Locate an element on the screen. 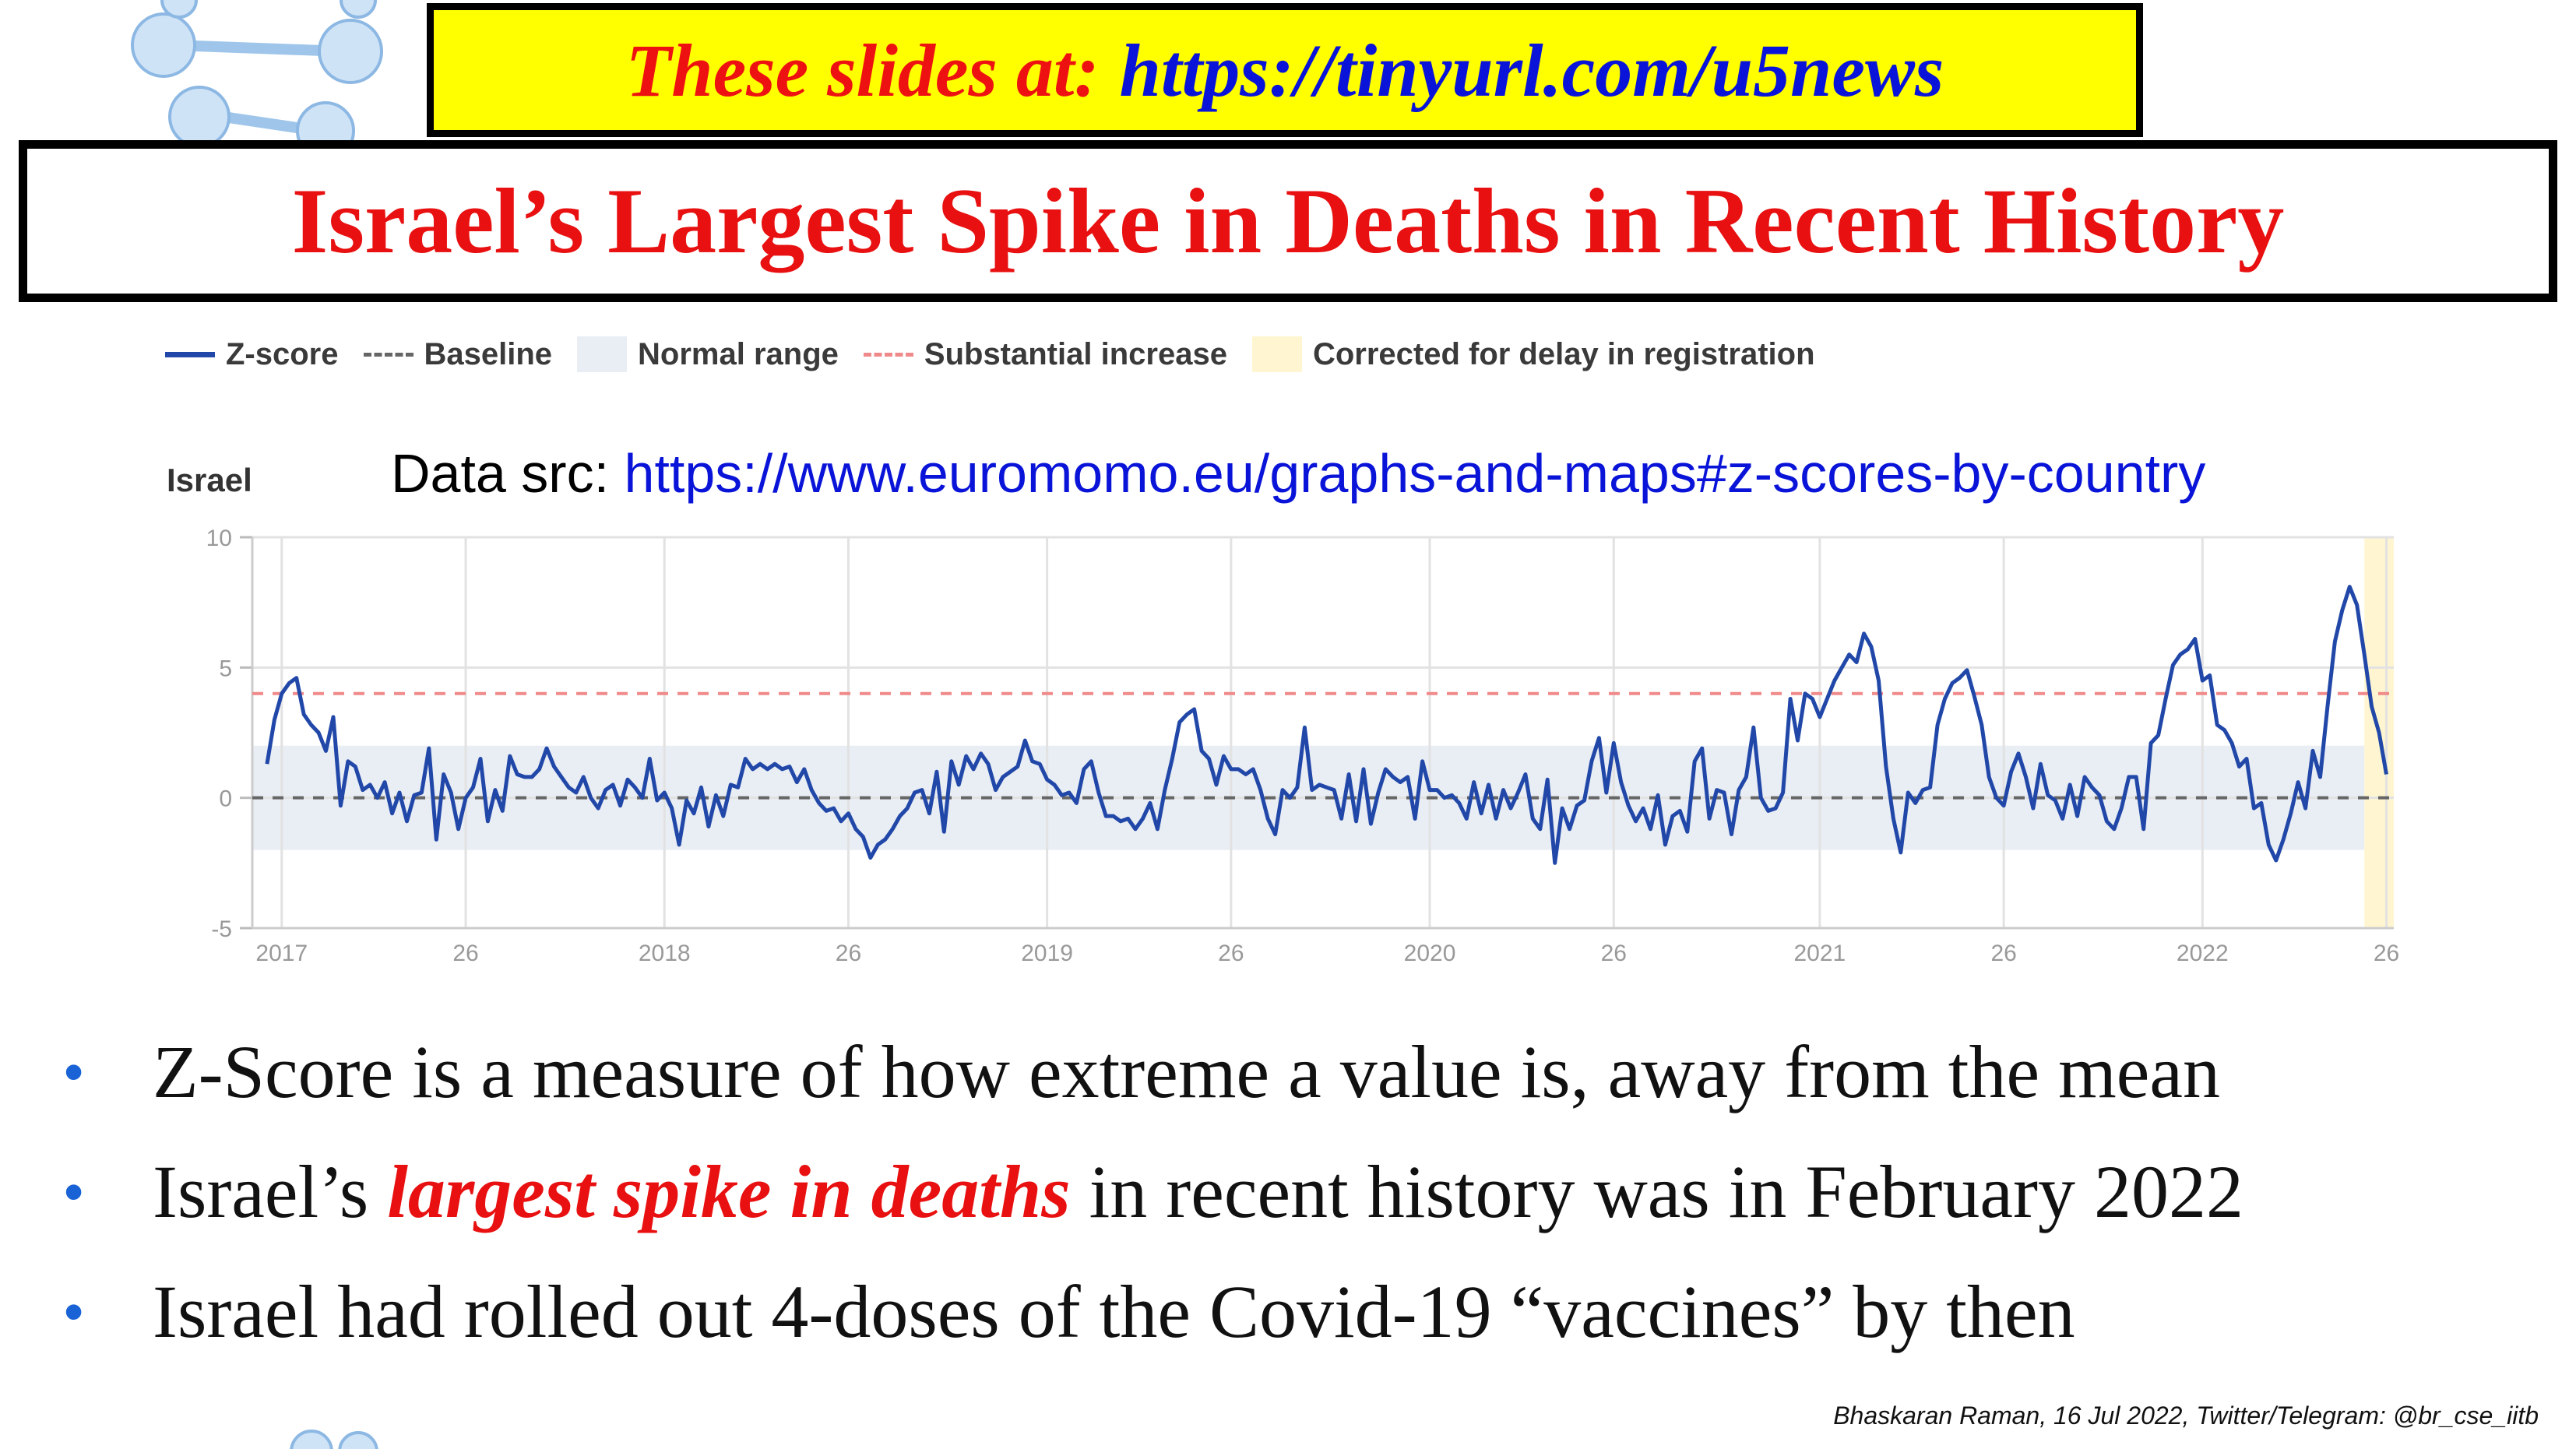 This screenshot has width=2576, height=1449. bullet-text-2-pre: Israel’s is located at coordinates (270, 1191).